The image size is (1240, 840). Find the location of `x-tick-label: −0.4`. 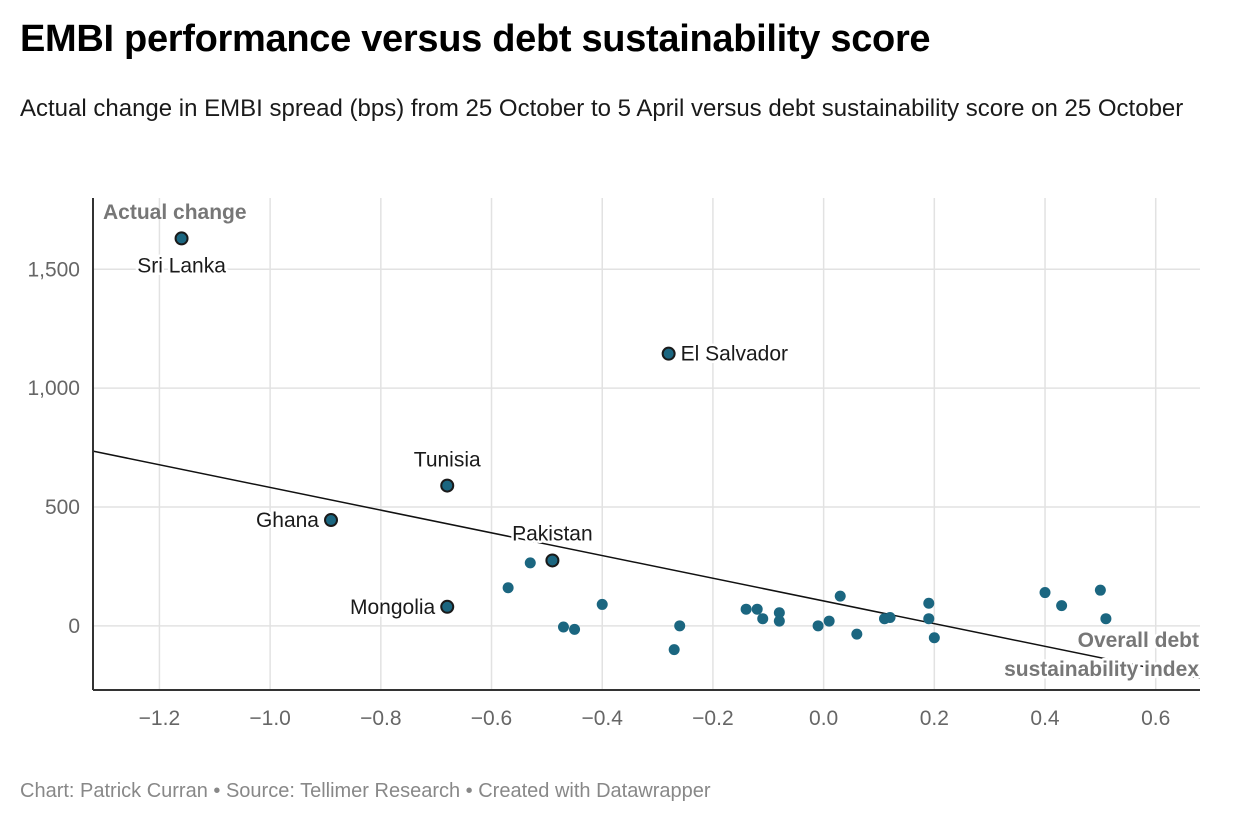

x-tick-label: −0.4 is located at coordinates (602, 718).